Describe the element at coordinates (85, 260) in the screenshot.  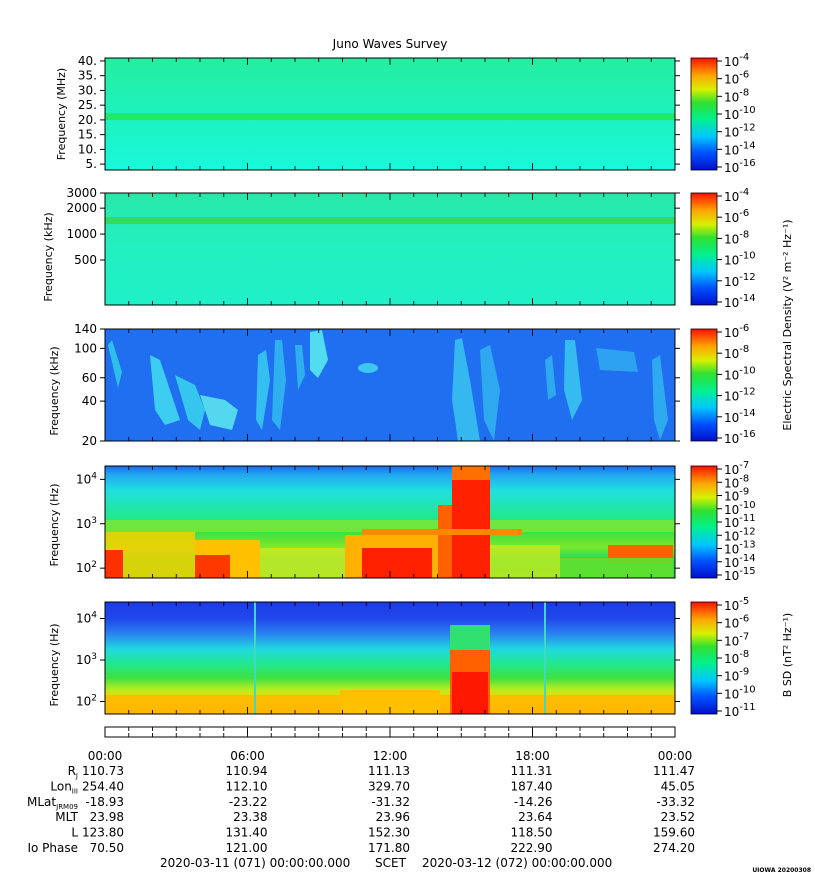
I see `y-tick-label: 500` at that location.